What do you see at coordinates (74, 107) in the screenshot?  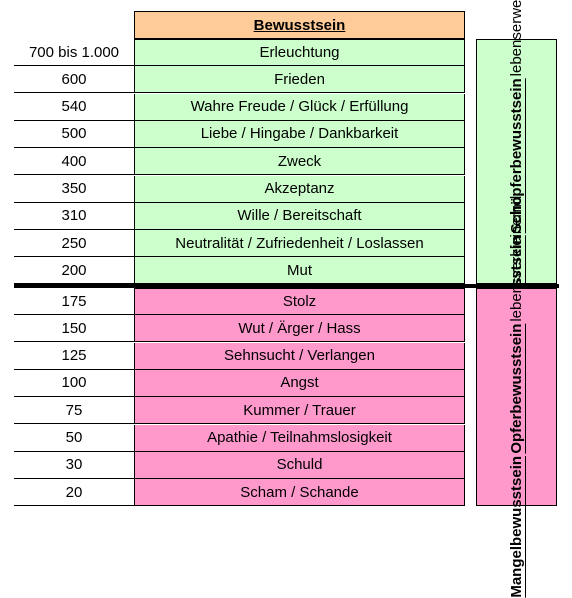 I see `row-value: 540` at bounding box center [74, 107].